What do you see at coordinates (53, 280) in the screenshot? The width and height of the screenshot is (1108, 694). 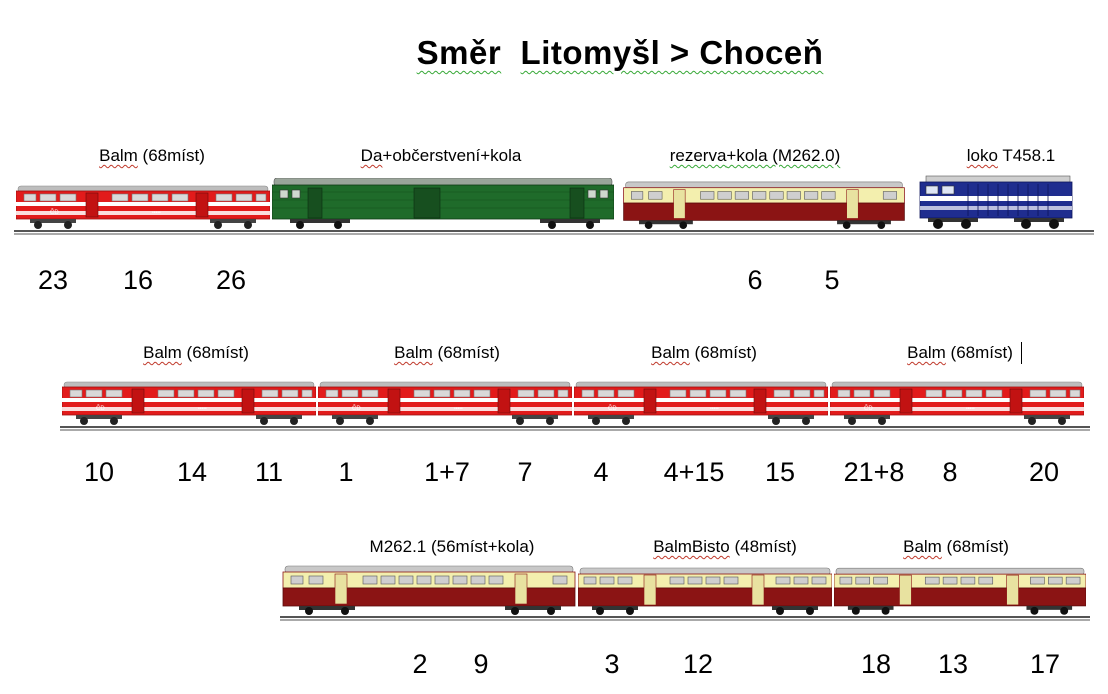 I see `seat-number: 23` at bounding box center [53, 280].